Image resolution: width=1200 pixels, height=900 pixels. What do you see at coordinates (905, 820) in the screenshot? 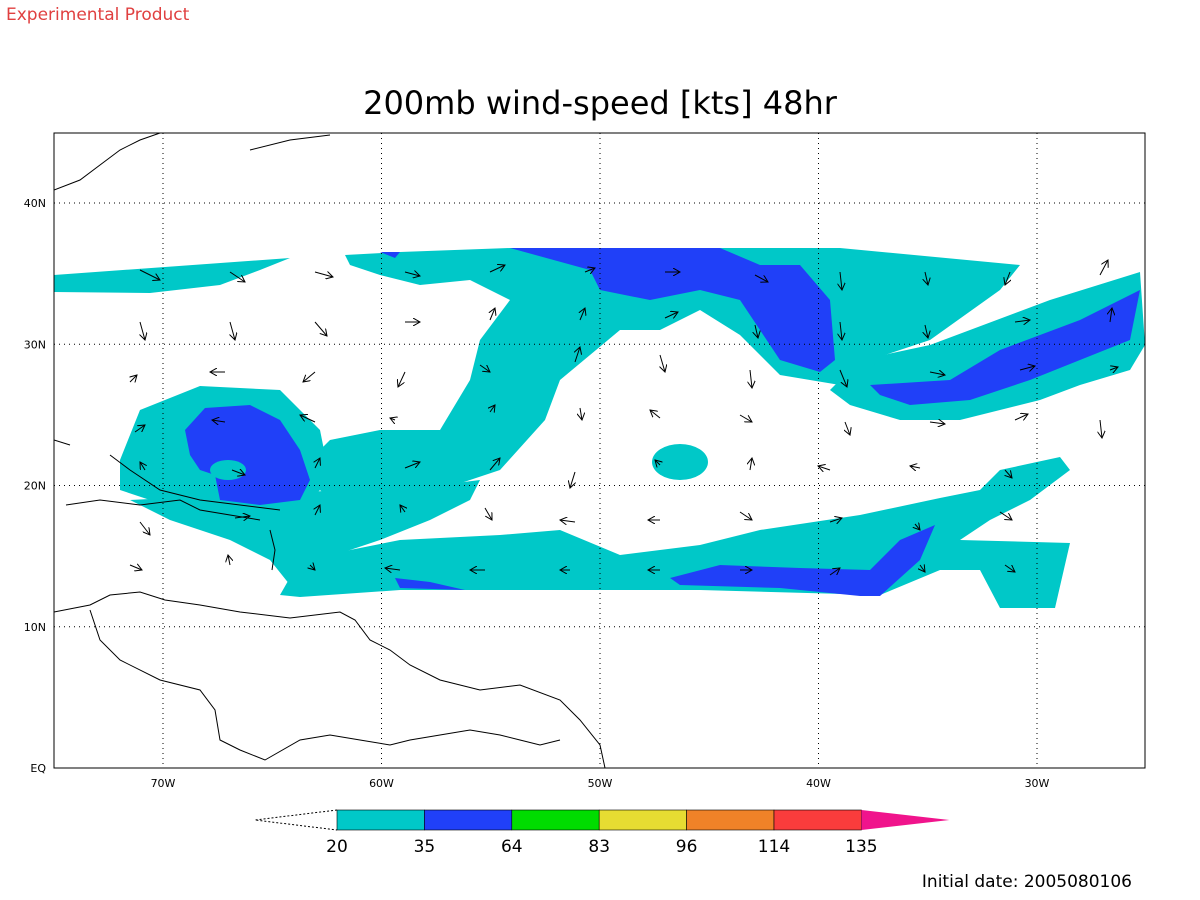
I see `colorbar-over` at bounding box center [905, 820].